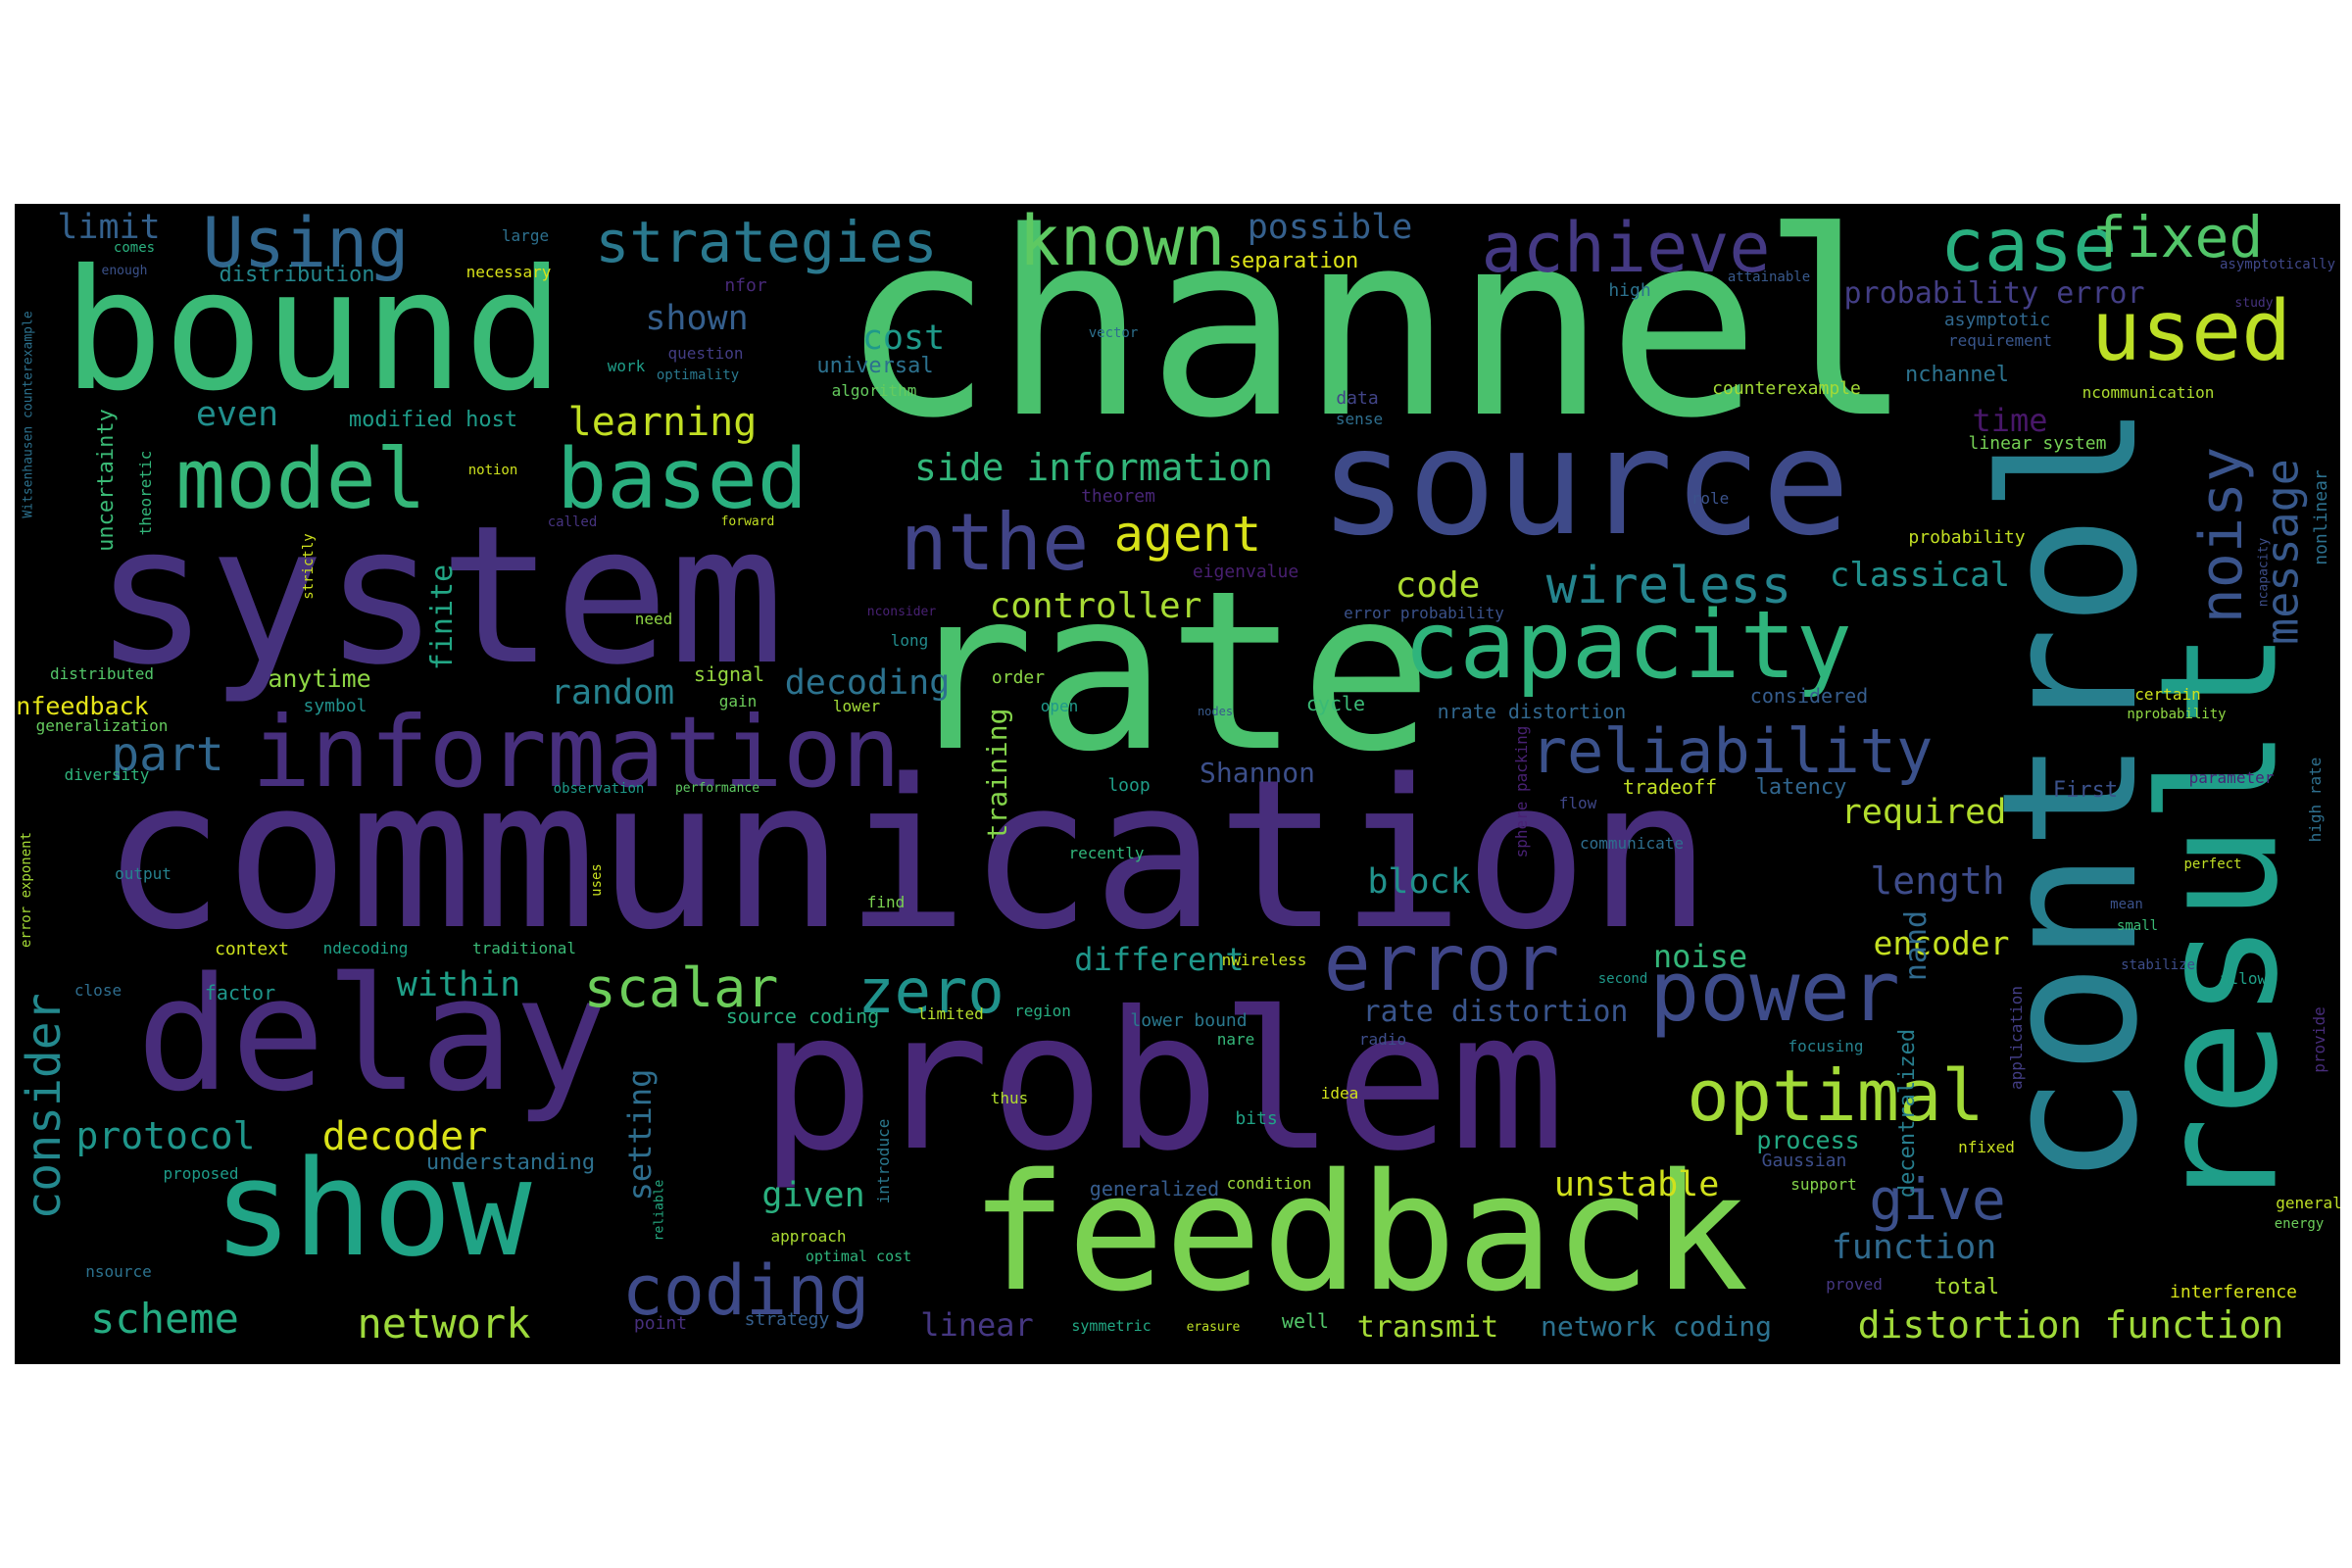 Image resolution: width=2352 pixels, height=1568 pixels. What do you see at coordinates (1093, 467) in the screenshot?
I see `word-side-information: side information` at bounding box center [1093, 467].